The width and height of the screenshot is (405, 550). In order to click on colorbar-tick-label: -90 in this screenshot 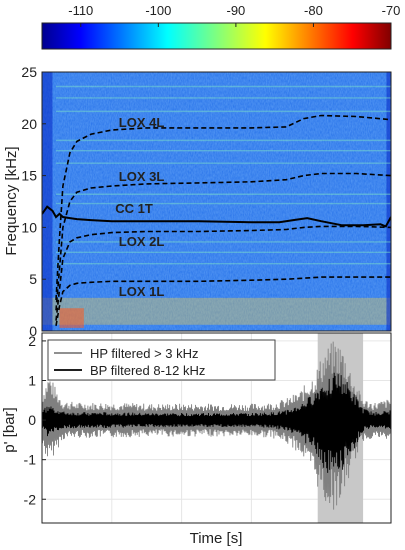, I will do `click(235, 10)`.